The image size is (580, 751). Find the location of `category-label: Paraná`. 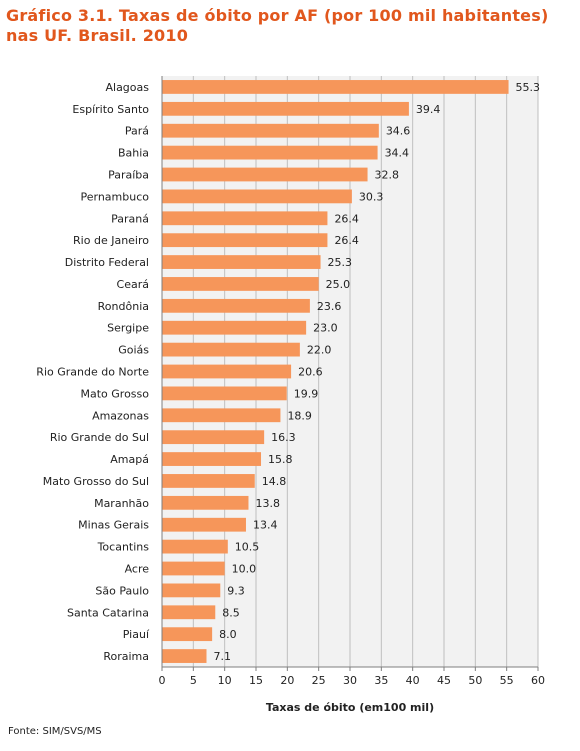

category-label: Paraná is located at coordinates (130, 218).